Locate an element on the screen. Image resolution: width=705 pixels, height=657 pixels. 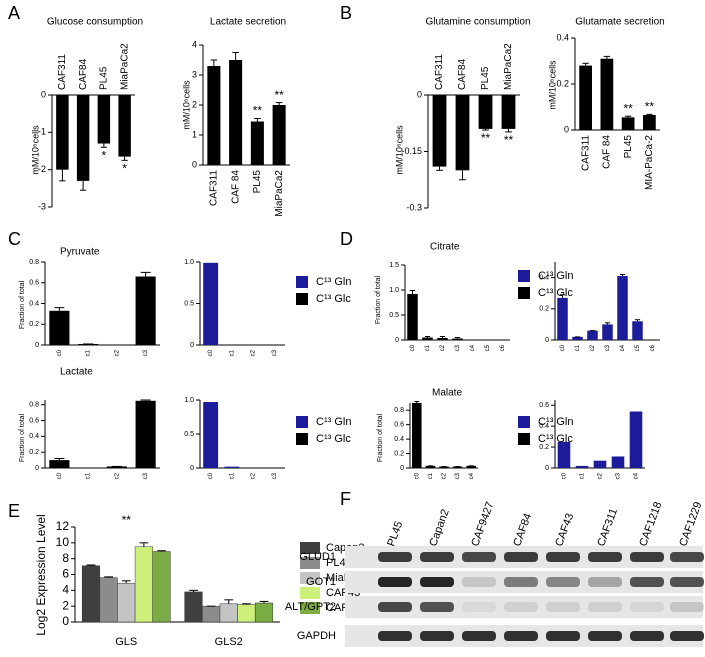
protein-label: GAPDH is located at coordinates (316, 636).